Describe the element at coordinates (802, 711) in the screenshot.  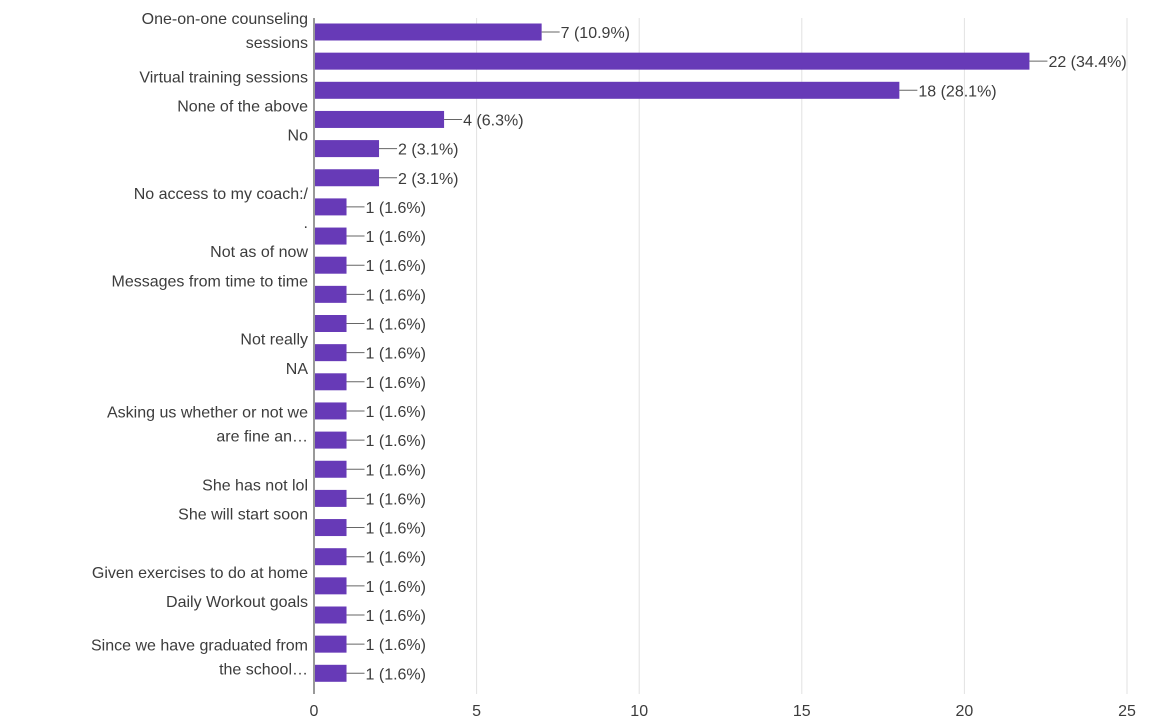
I see `x-tick-label: 15` at that location.